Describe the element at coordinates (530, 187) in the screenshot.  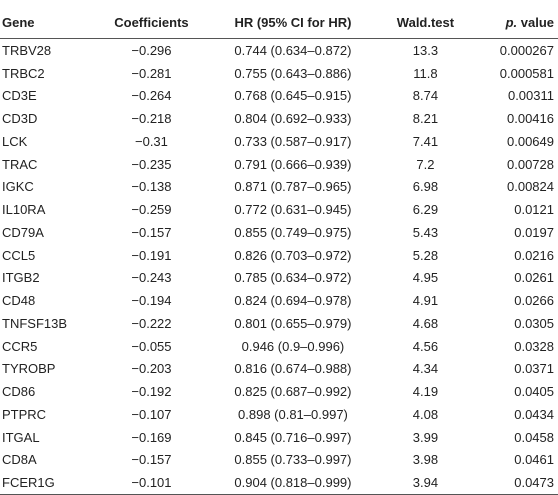
I see `cell-p-value: 0.00824` at that location.